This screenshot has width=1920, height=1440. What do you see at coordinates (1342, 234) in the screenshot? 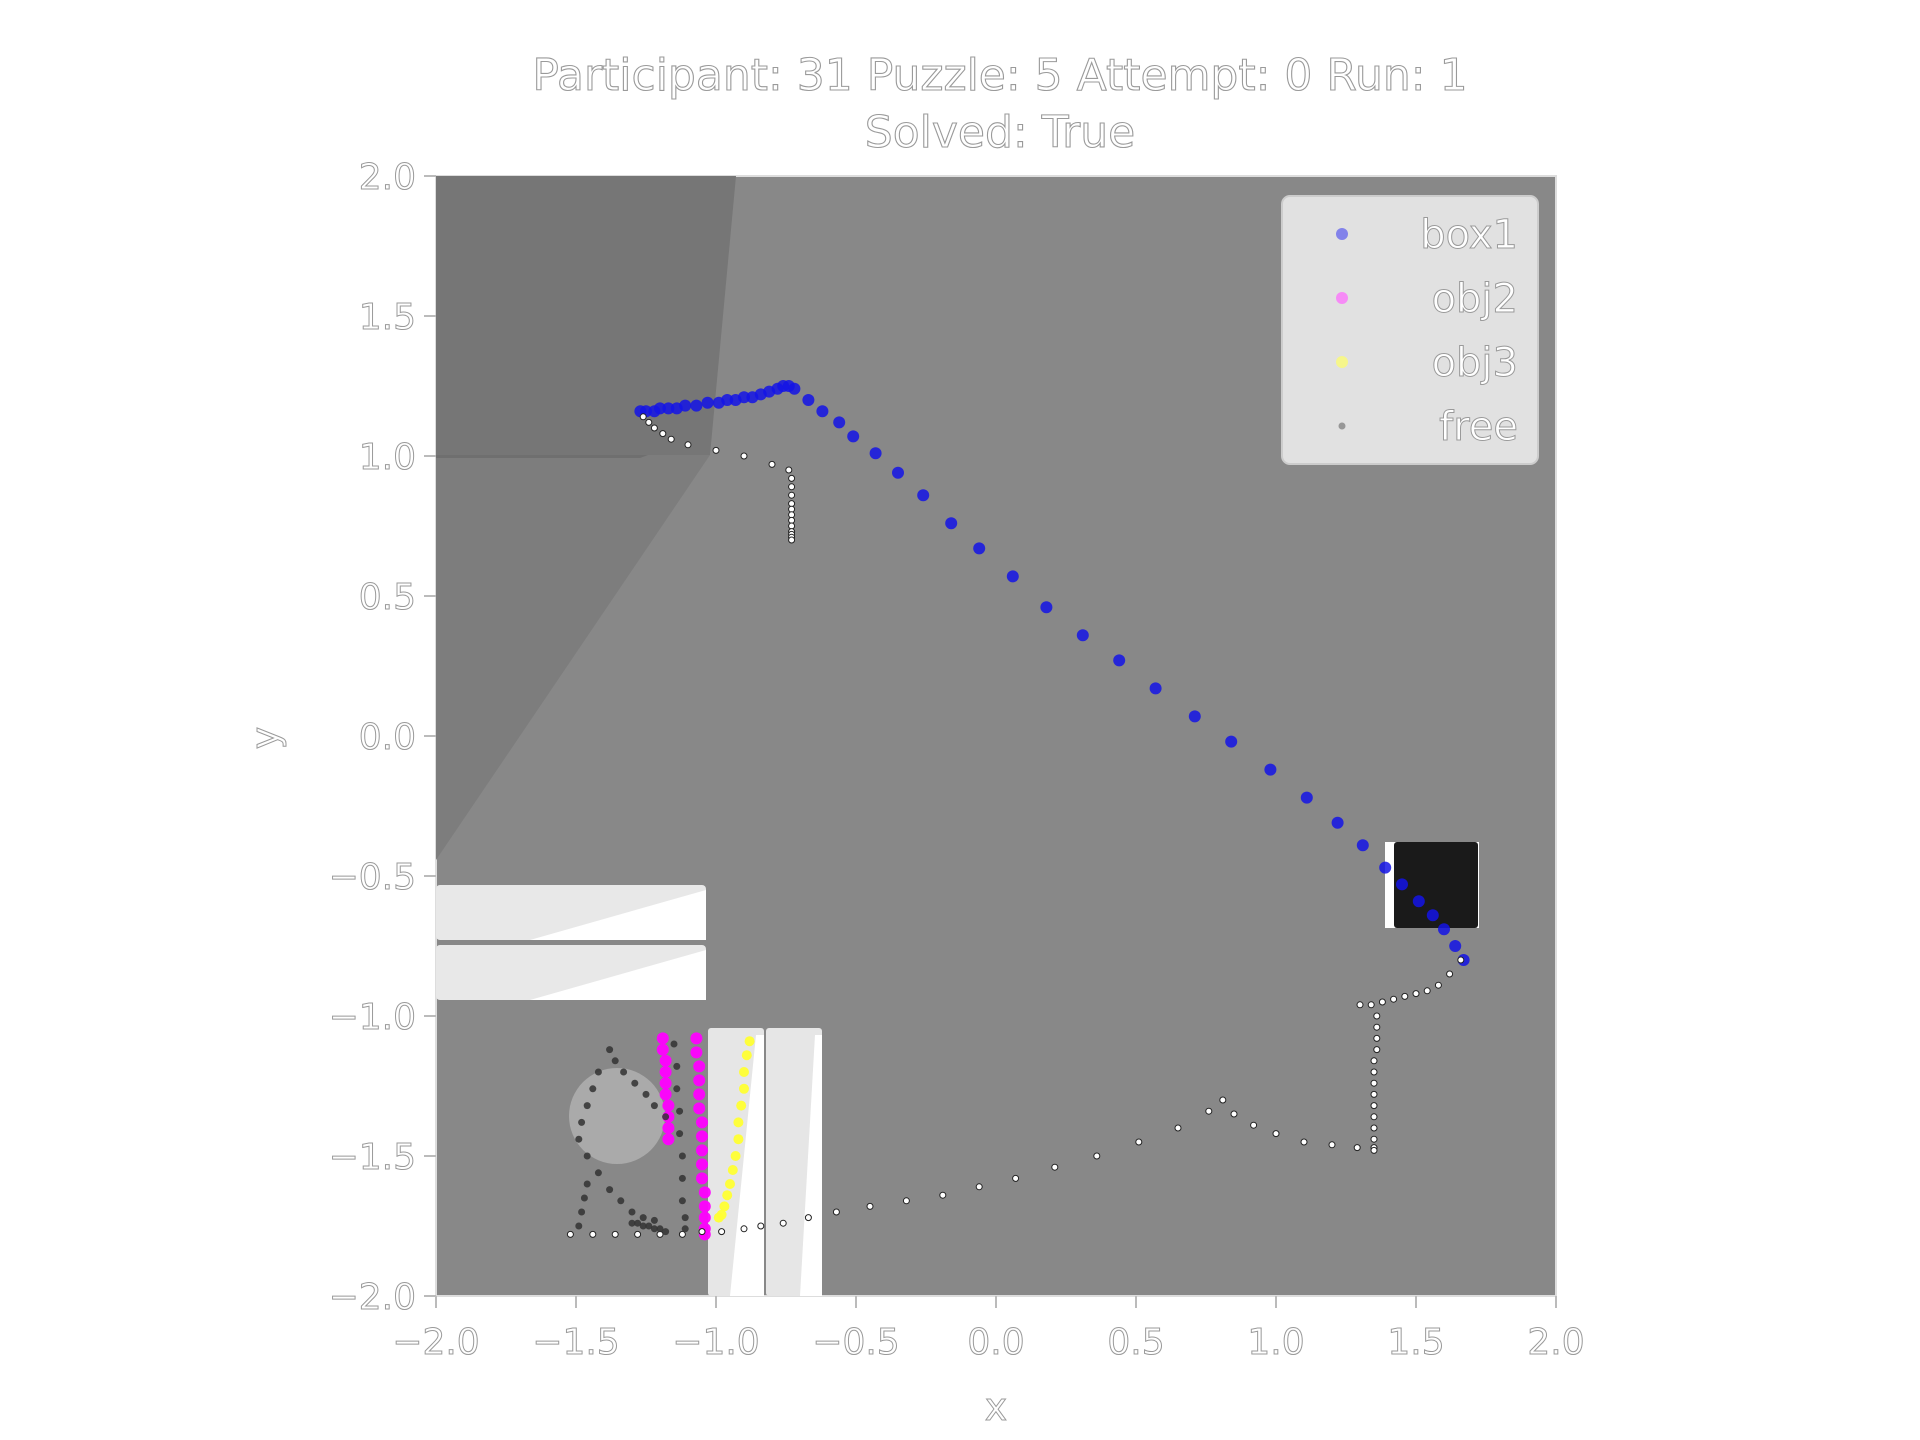
I see `legend-marker-box1` at bounding box center [1342, 234].